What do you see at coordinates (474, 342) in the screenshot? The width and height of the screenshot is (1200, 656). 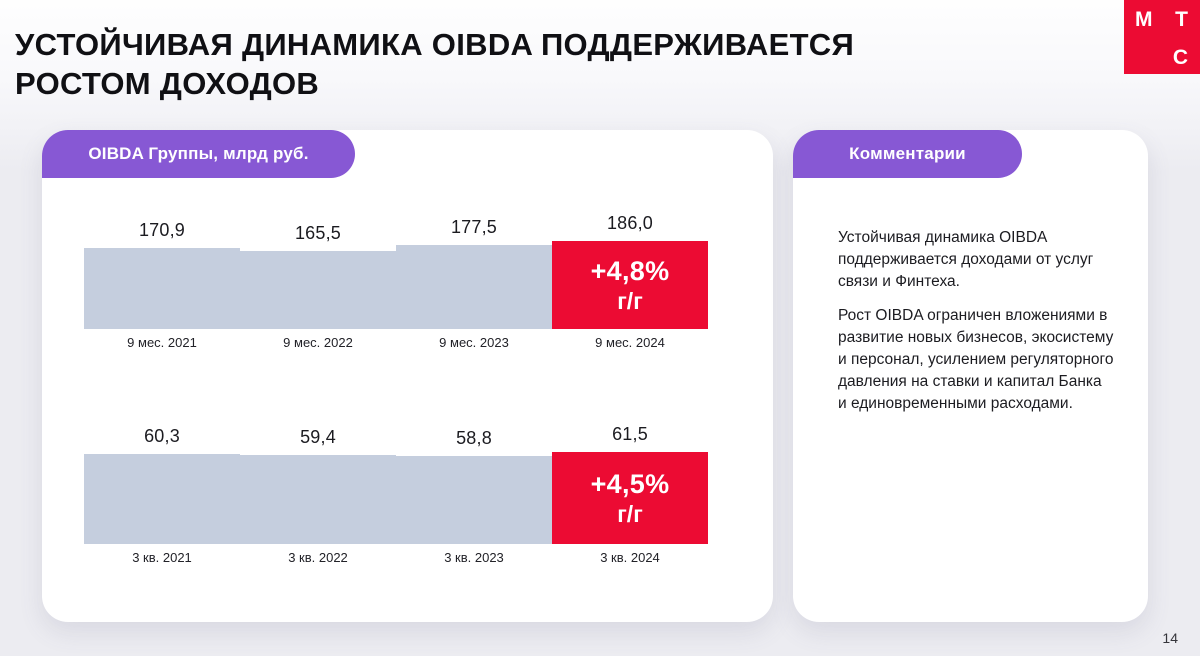 I see `axis-label: 9 мес. 2023` at bounding box center [474, 342].